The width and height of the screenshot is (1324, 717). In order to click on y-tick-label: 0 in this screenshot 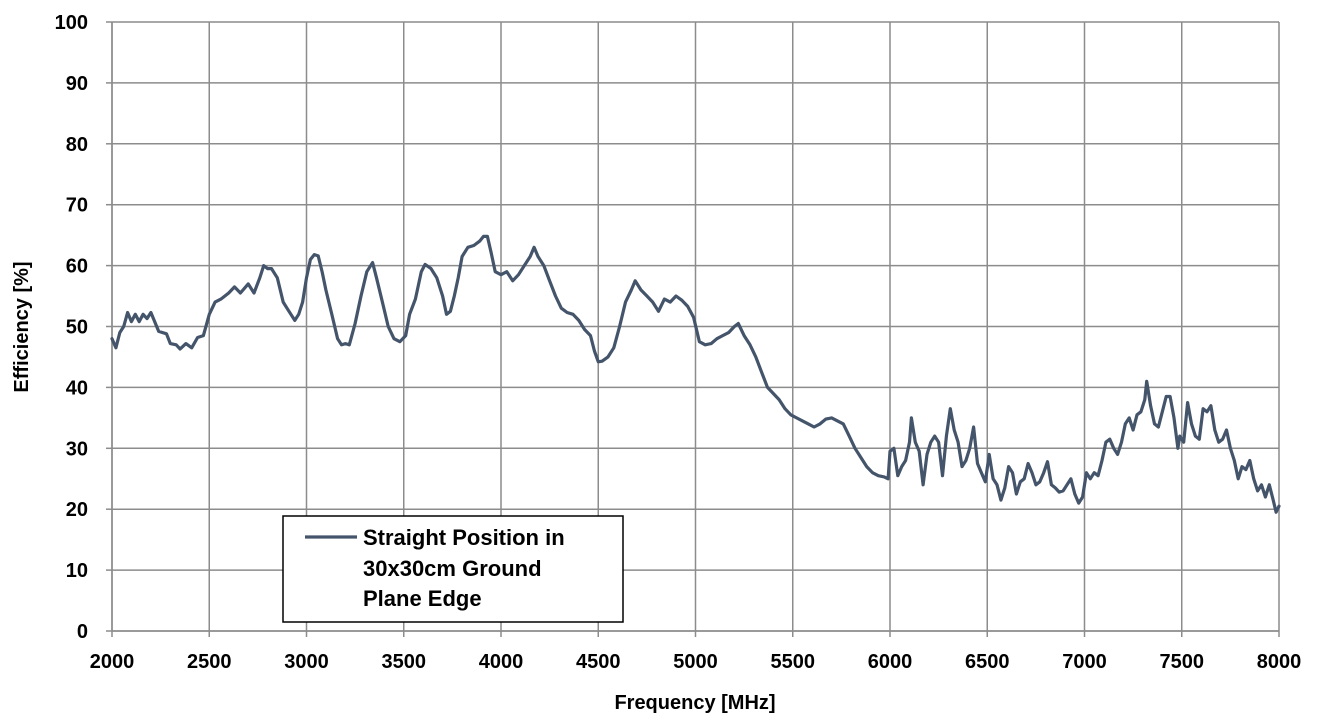, I will do `click(82, 632)`.